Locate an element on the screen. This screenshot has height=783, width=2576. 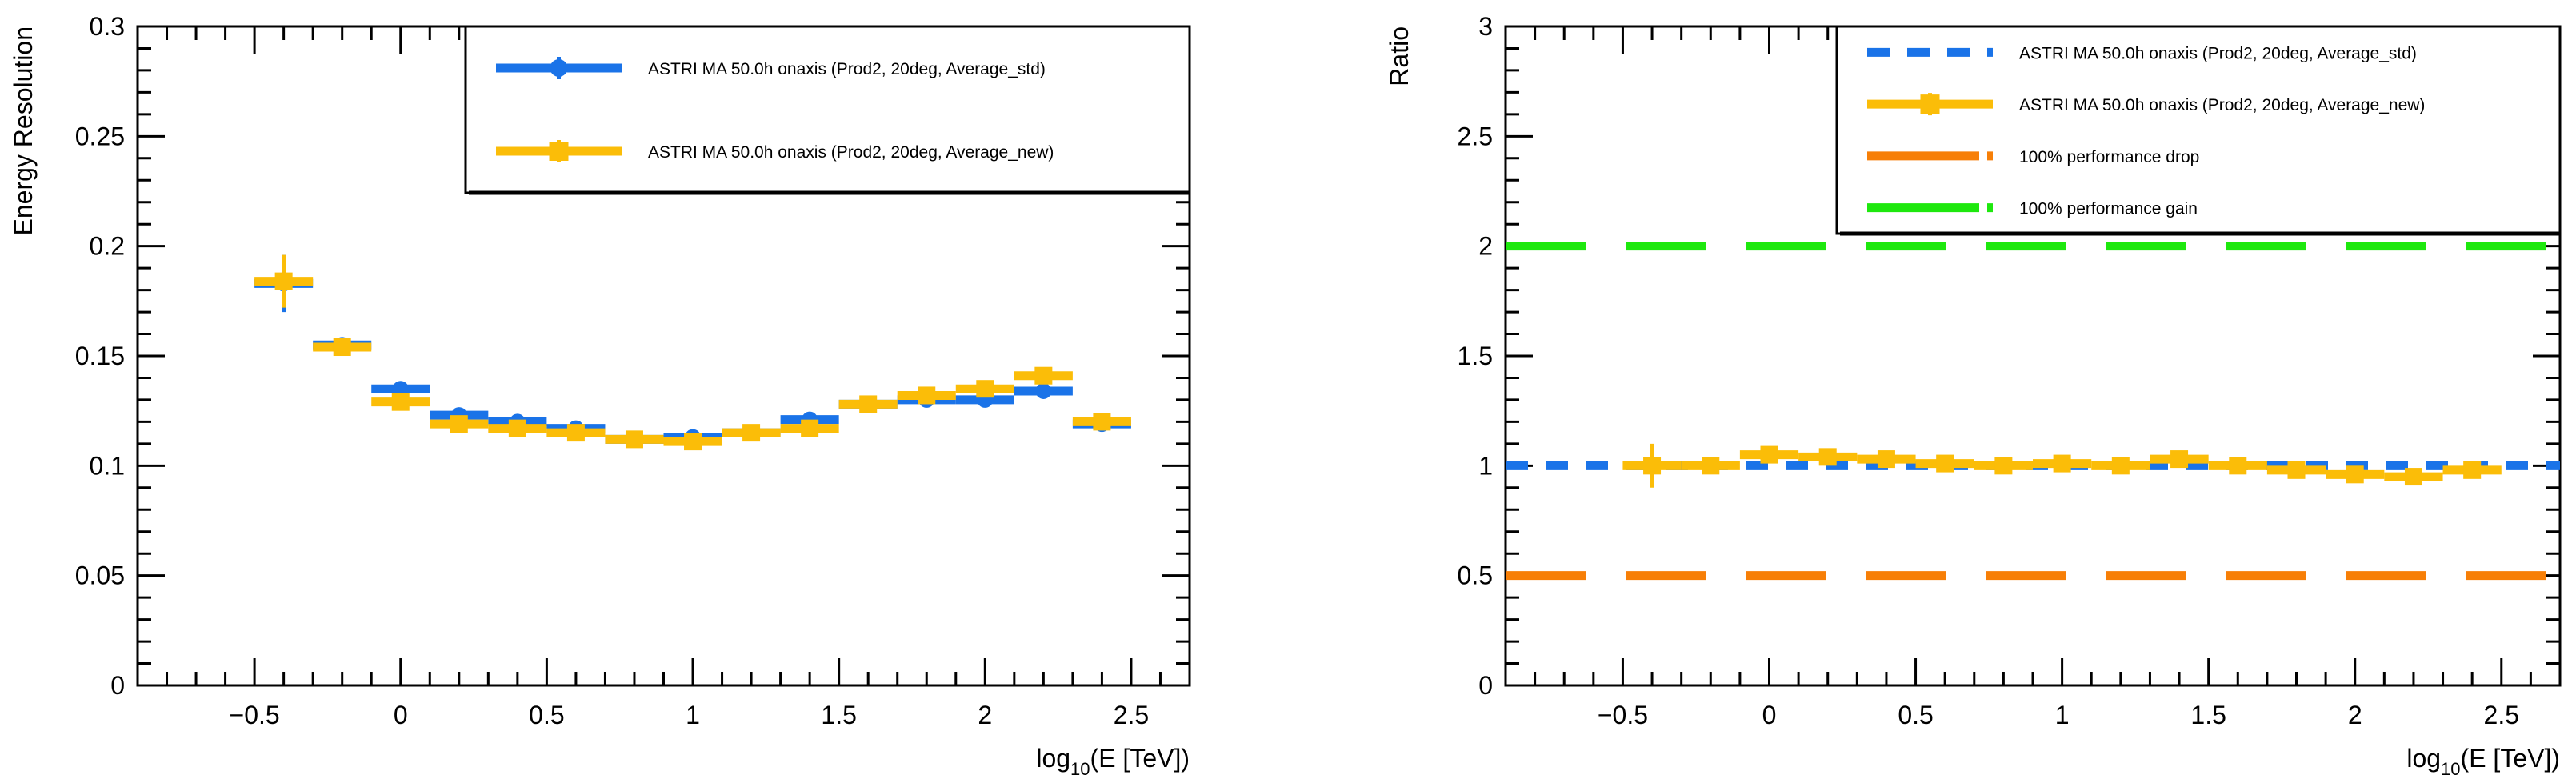
y-tick-label: 0.05 is located at coordinates (100, 575).